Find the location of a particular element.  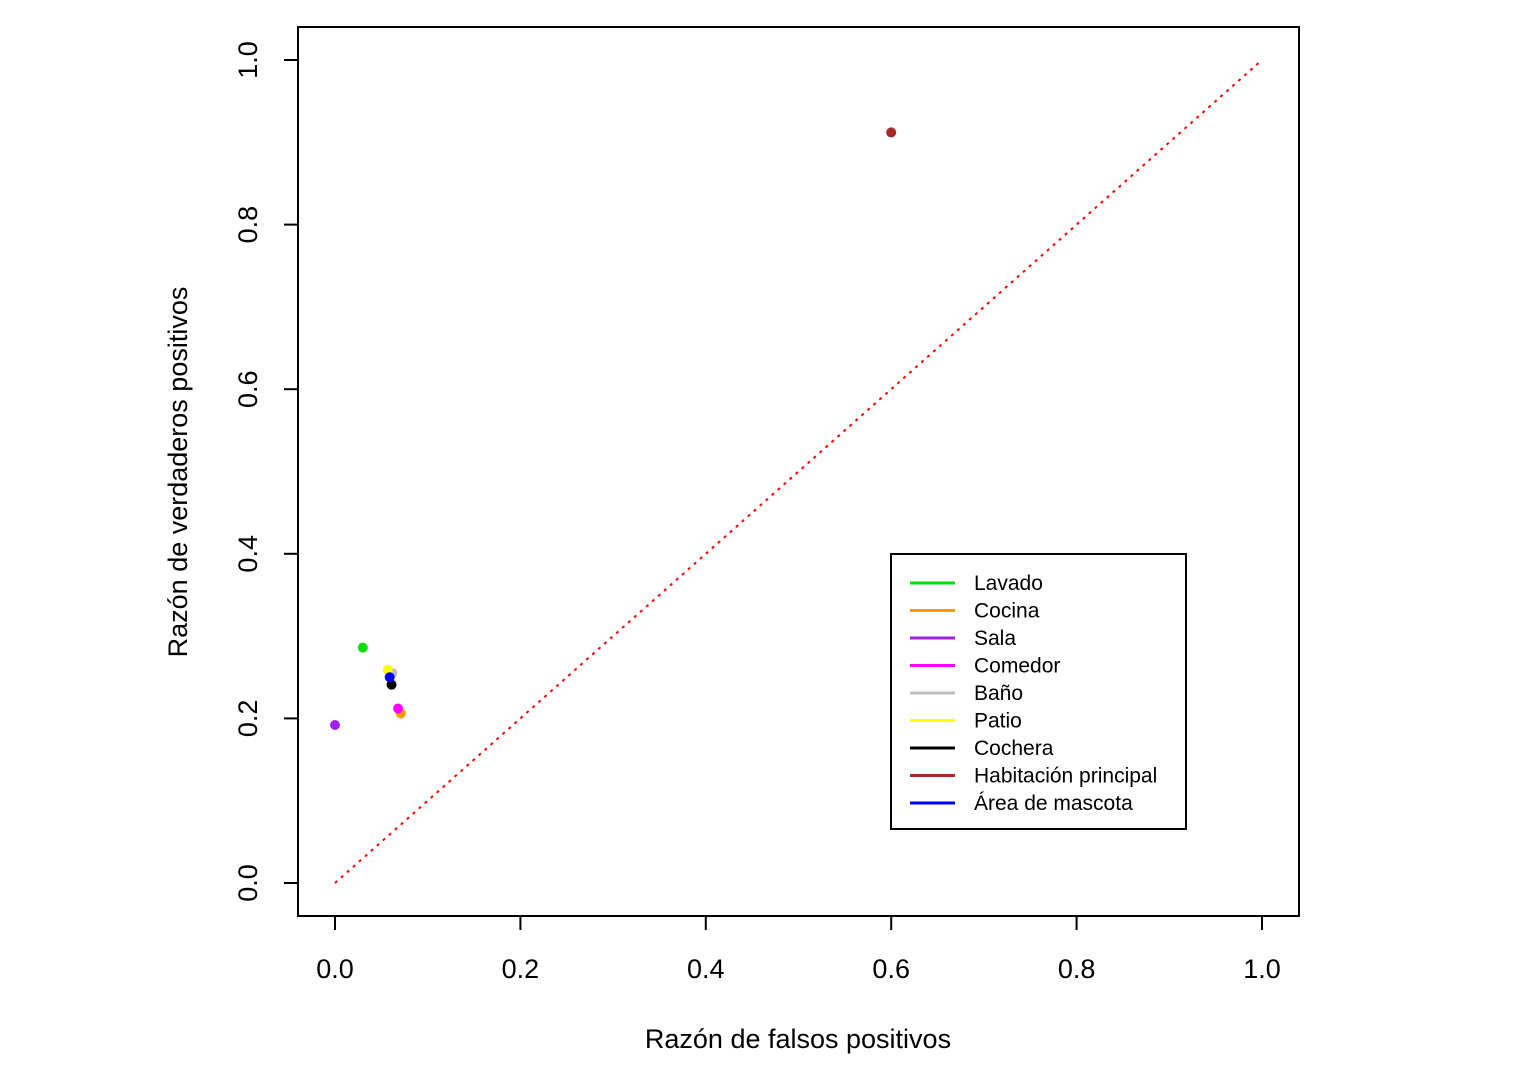

y-tick-label: 1.0 is located at coordinates (248, 60).